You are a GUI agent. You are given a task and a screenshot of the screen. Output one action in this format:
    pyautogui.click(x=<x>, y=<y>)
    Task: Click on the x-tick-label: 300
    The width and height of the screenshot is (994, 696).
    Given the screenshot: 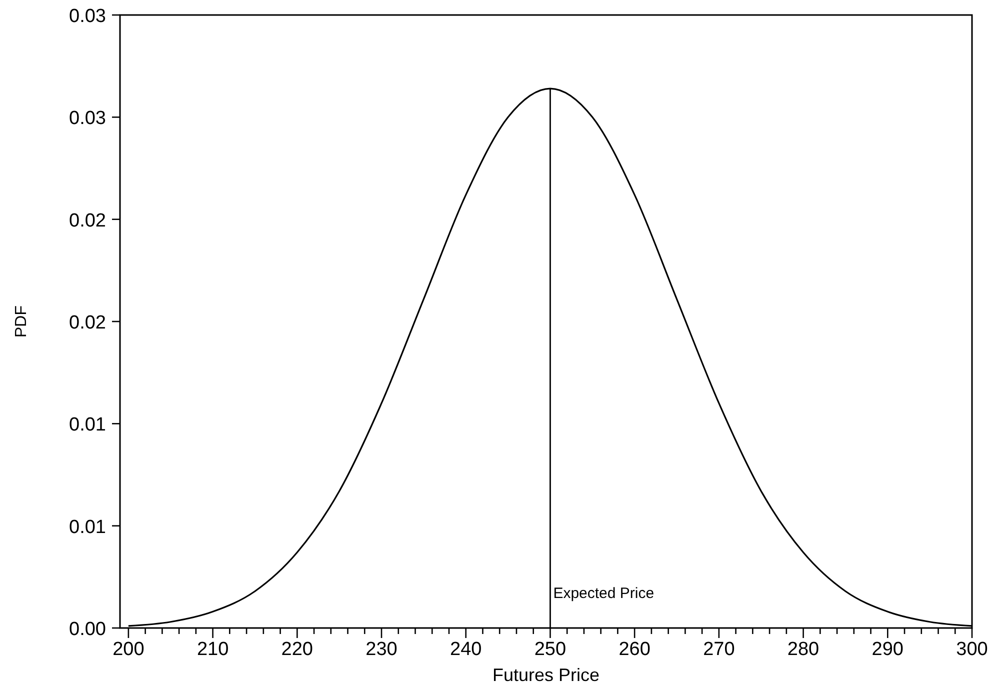 What is the action you would take?
    pyautogui.click(x=972, y=649)
    